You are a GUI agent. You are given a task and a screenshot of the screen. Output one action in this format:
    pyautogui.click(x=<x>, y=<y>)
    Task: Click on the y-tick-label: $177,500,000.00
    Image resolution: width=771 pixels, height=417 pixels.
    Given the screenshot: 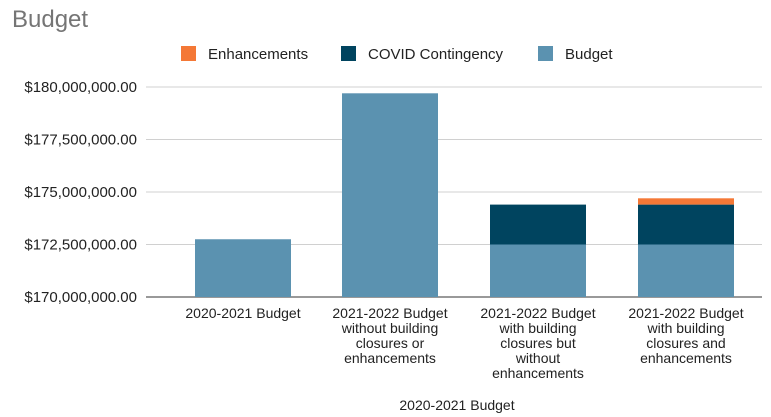 What is the action you would take?
    pyautogui.click(x=80, y=140)
    